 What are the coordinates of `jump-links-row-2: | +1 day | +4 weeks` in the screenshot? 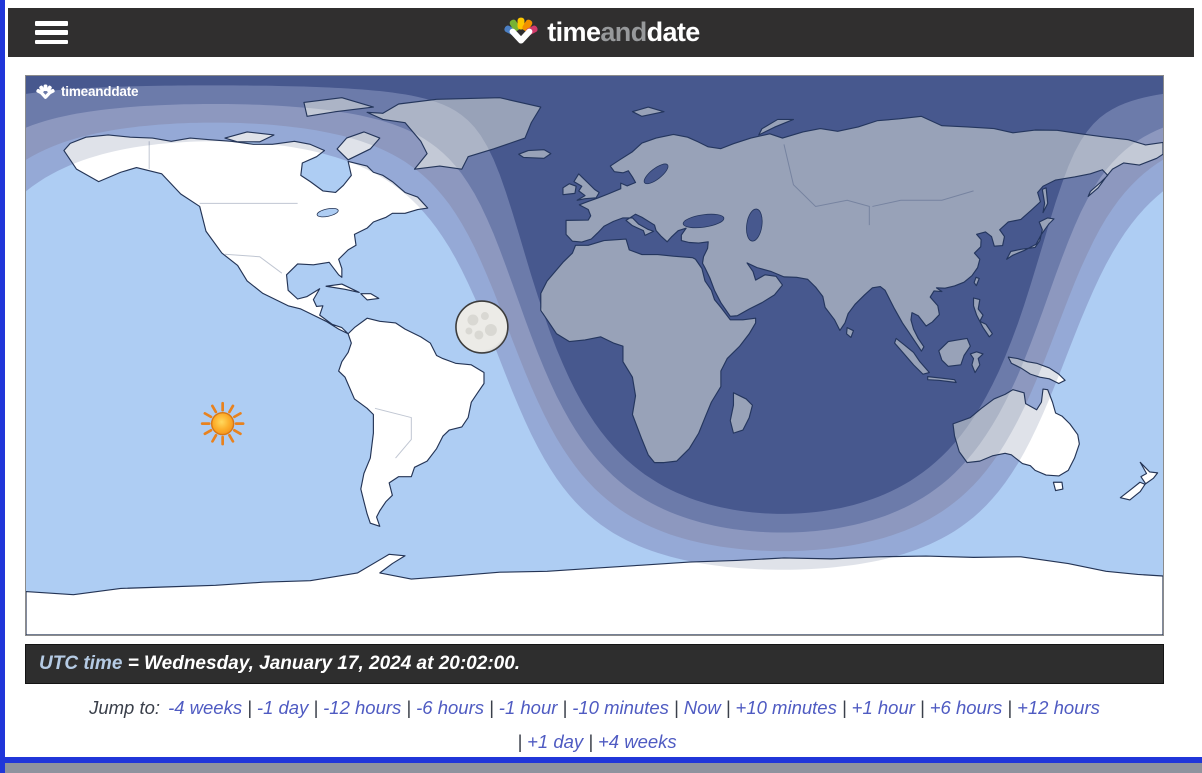 It's located at (594, 742).